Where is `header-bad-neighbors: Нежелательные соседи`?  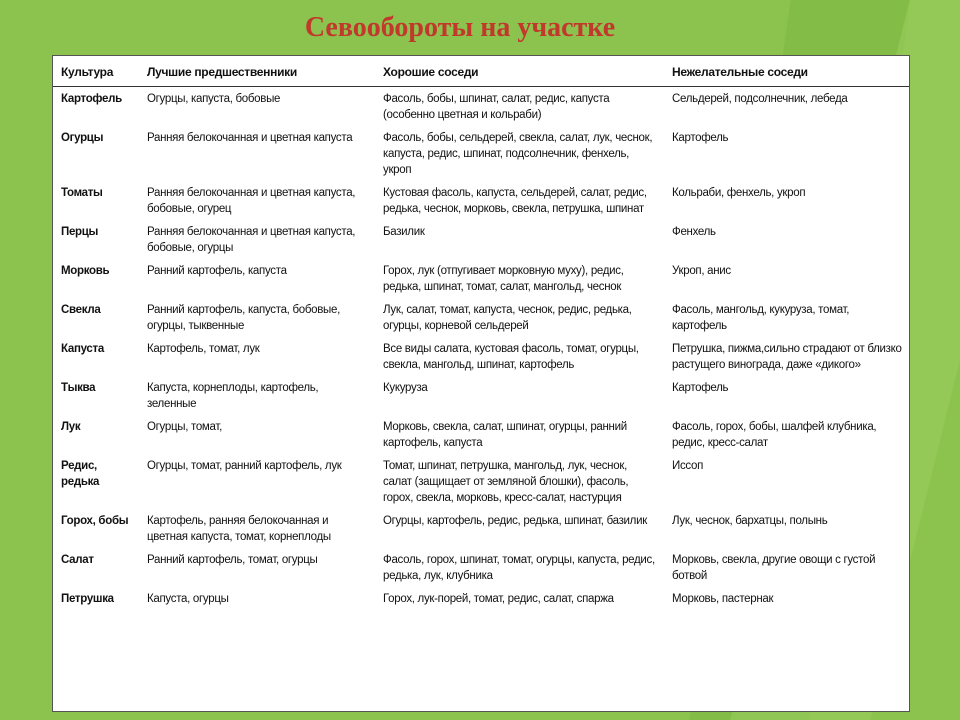 header-bad-neighbors: Нежелательные соседи is located at coordinates (786, 71).